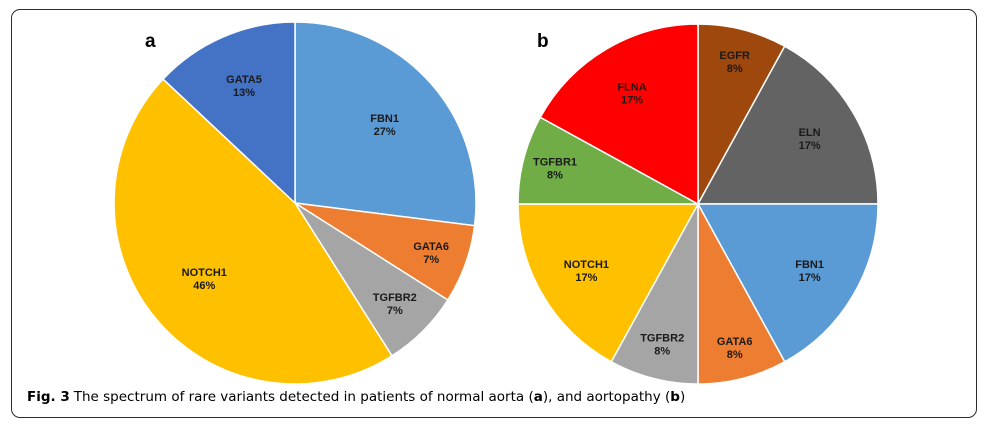 This screenshot has width=988, height=429. What do you see at coordinates (682, 397) in the screenshot?
I see `caption-text-3: )` at bounding box center [682, 397].